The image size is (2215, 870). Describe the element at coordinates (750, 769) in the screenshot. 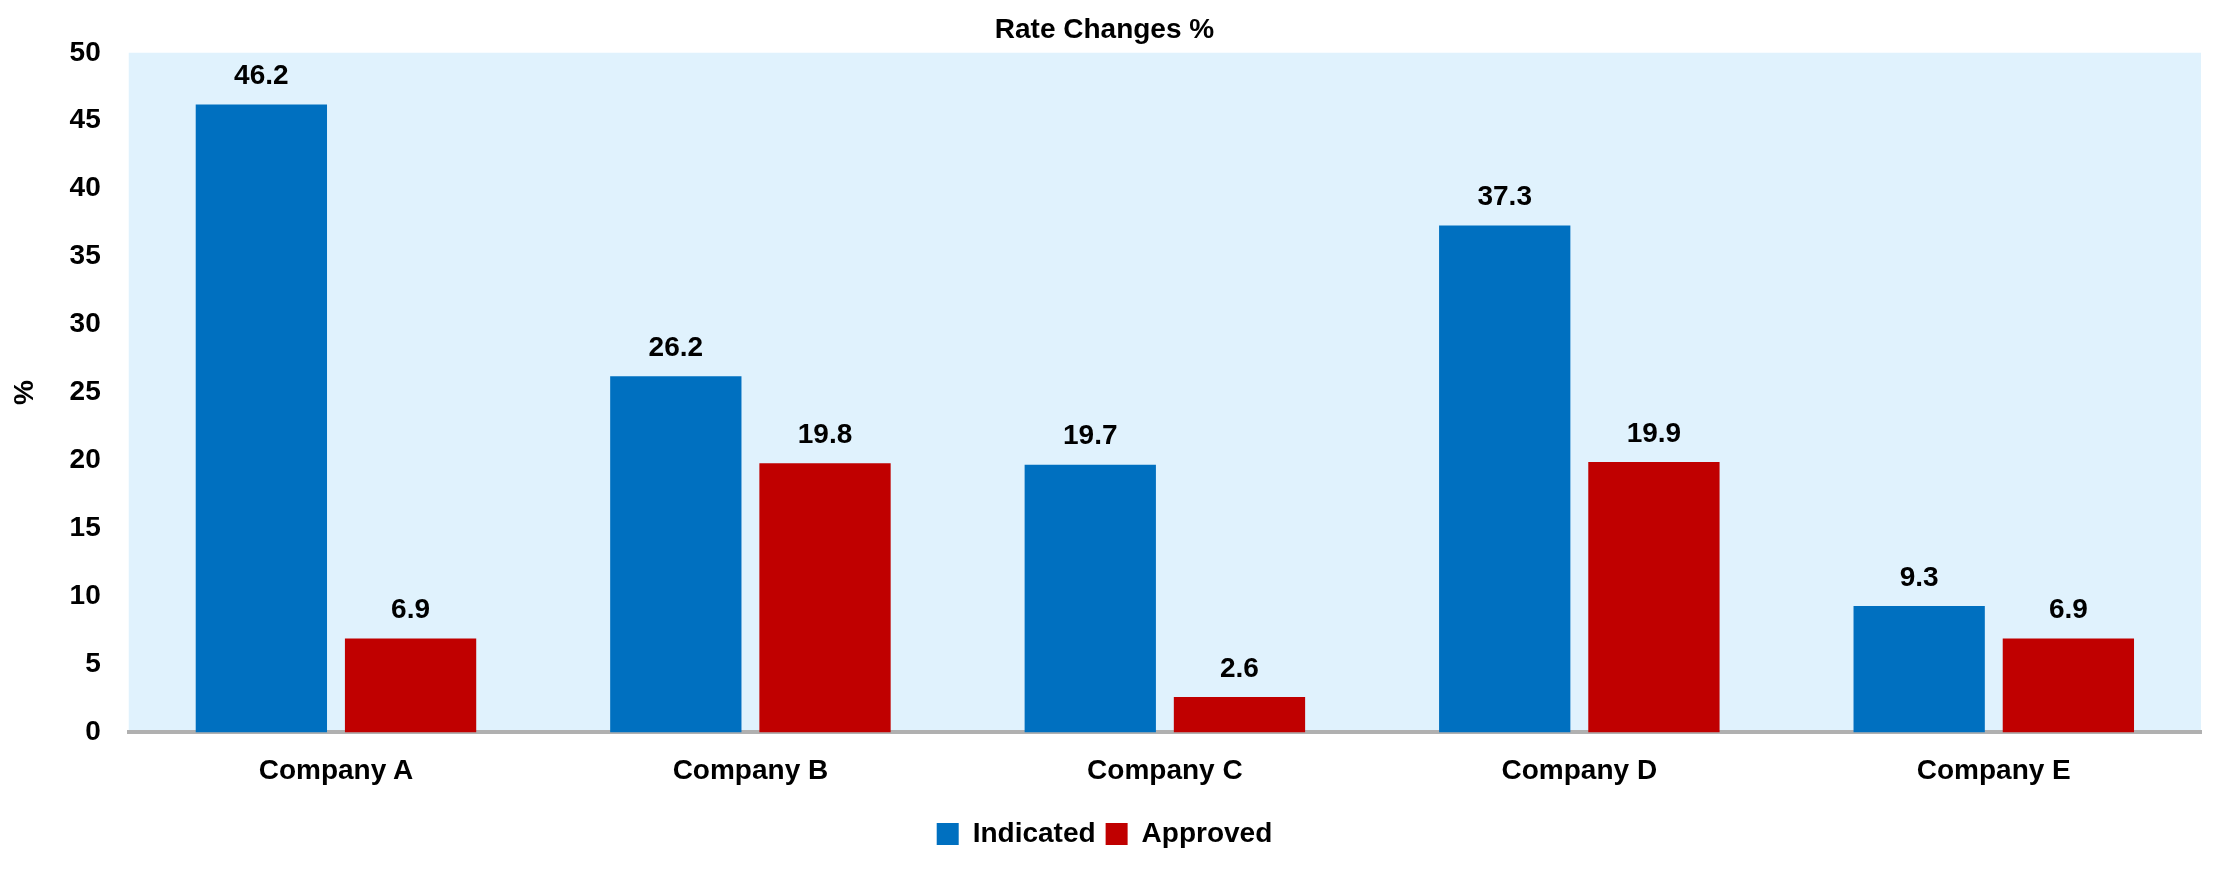

I see `x-tick-label: Company B` at that location.